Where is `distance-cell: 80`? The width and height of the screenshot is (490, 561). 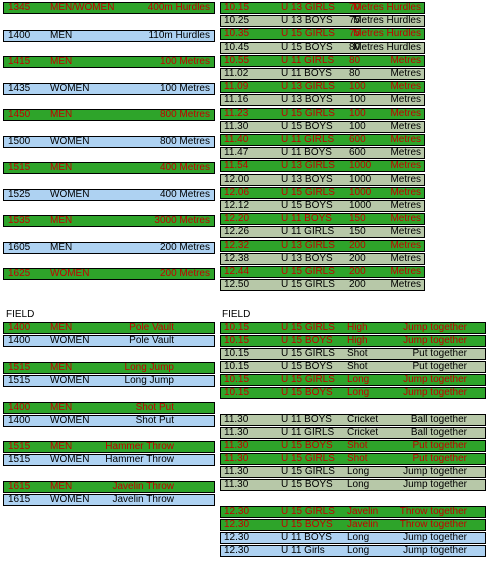 distance-cell: 80 is located at coordinates (355, 60).